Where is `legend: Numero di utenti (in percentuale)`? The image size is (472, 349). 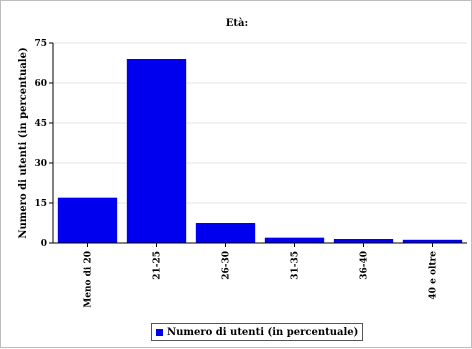
legend: Numero di utenti (in percentuale) is located at coordinates (257, 332).